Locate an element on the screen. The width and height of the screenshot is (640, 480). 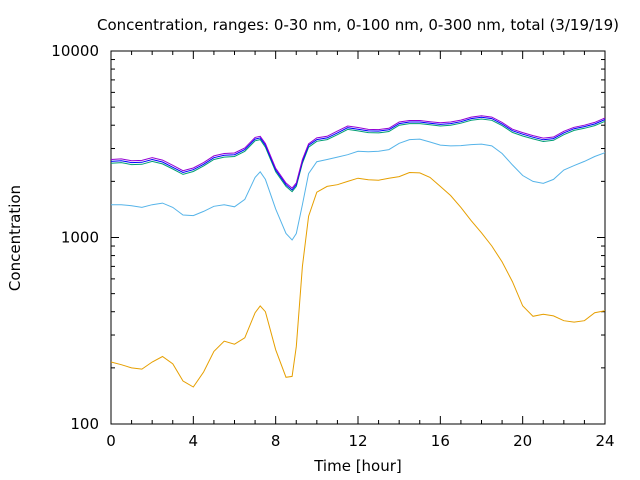
x-tick-label: 4 is located at coordinates (194, 441).